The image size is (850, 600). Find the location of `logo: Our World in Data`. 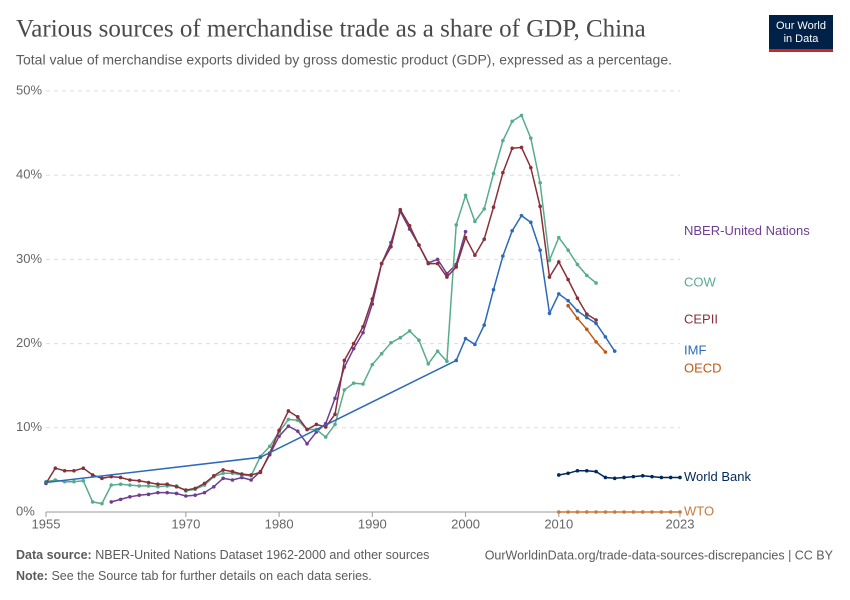

logo: Our World in Data is located at coordinates (801, 33).